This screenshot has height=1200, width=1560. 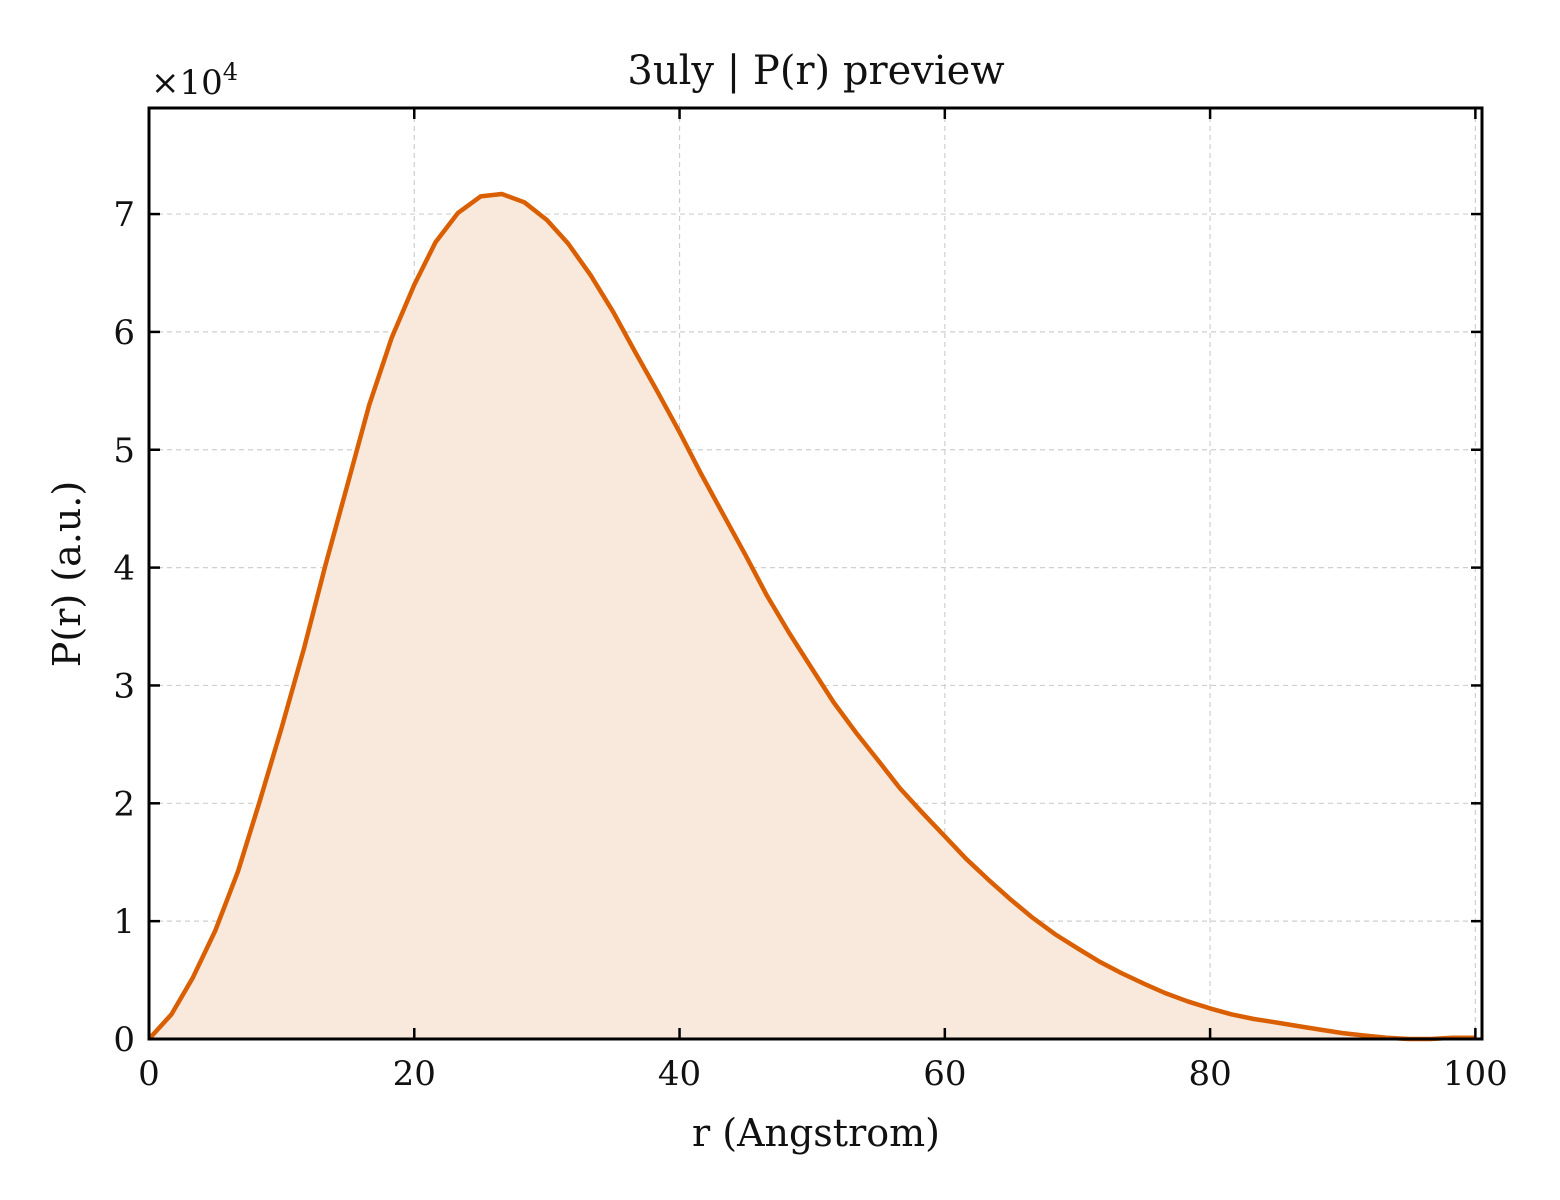 I want to click on y-axis-title: P(r) (a.u.), so click(x=67, y=574).